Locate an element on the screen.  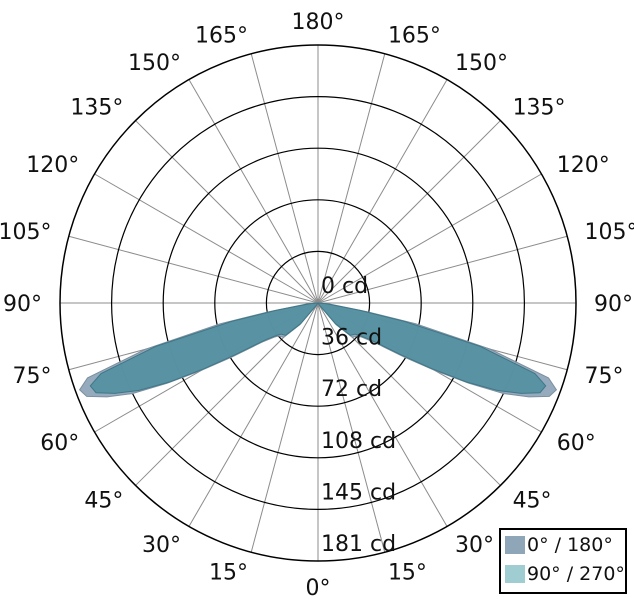
radial-tick-label: 108 cd is located at coordinates (358, 441).